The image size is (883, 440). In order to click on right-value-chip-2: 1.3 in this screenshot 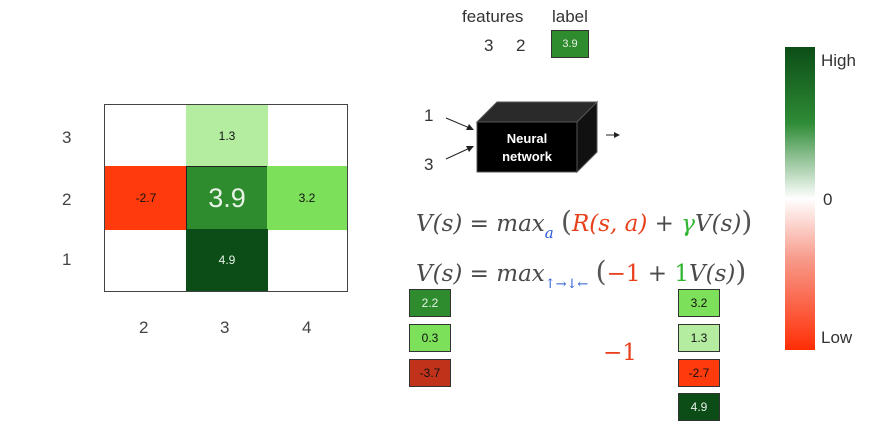, I will do `click(699, 338)`.